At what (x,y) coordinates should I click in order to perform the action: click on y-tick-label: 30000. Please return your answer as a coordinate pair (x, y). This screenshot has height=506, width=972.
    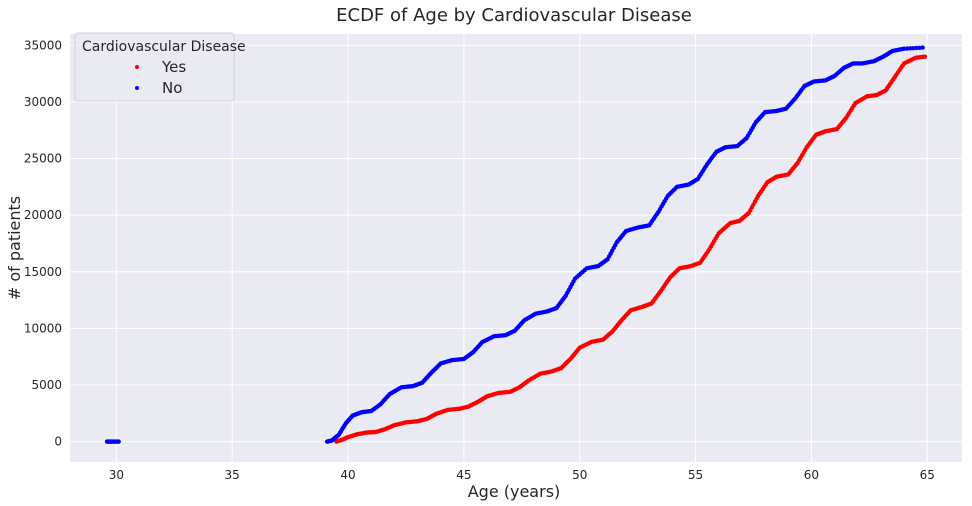
    Looking at the image, I should click on (43, 102).